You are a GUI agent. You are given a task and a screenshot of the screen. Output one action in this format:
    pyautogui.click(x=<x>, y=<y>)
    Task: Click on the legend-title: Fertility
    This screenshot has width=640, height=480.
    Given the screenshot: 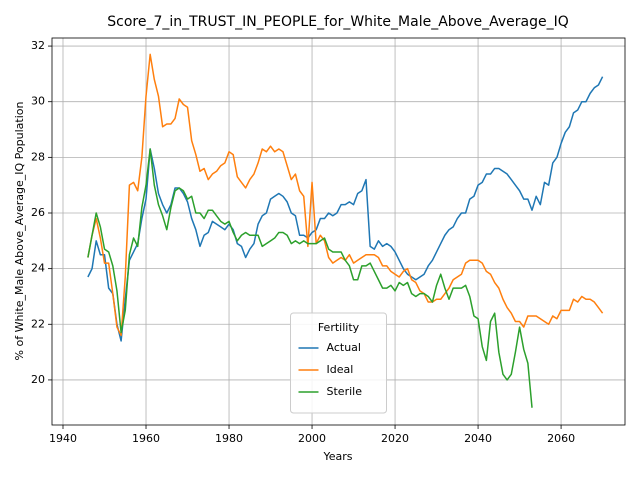 What is the action you would take?
    pyautogui.click(x=339, y=327)
    